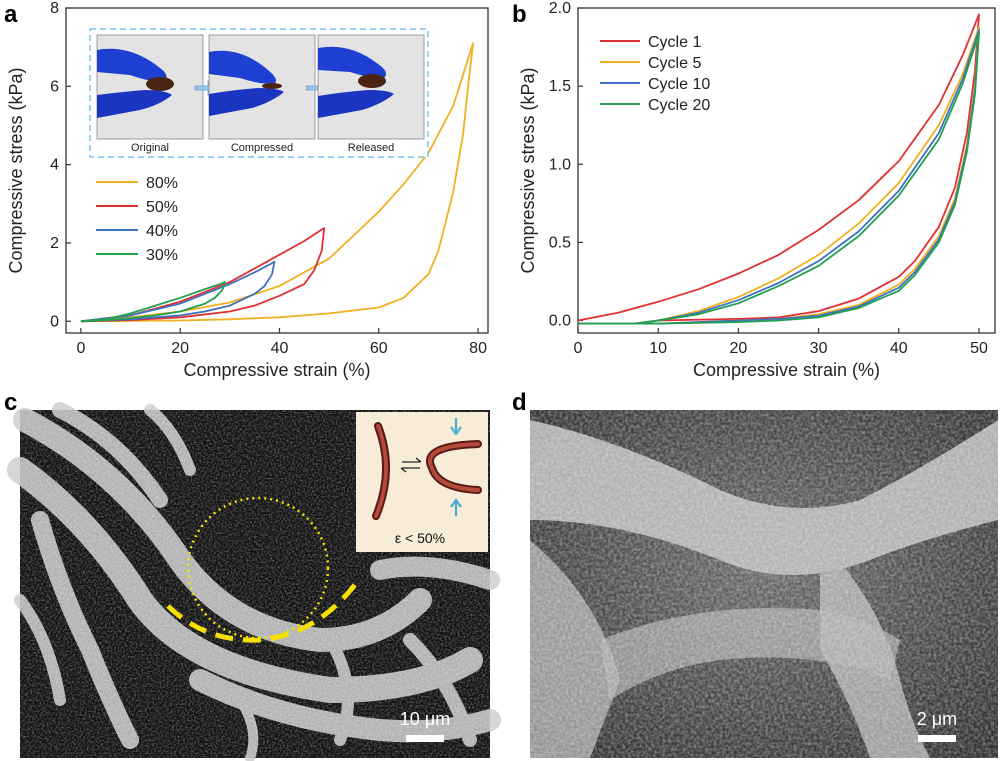 The height and width of the screenshot is (761, 1000). Describe the element at coordinates (371, 87) in the screenshot. I see `photo-released` at that location.